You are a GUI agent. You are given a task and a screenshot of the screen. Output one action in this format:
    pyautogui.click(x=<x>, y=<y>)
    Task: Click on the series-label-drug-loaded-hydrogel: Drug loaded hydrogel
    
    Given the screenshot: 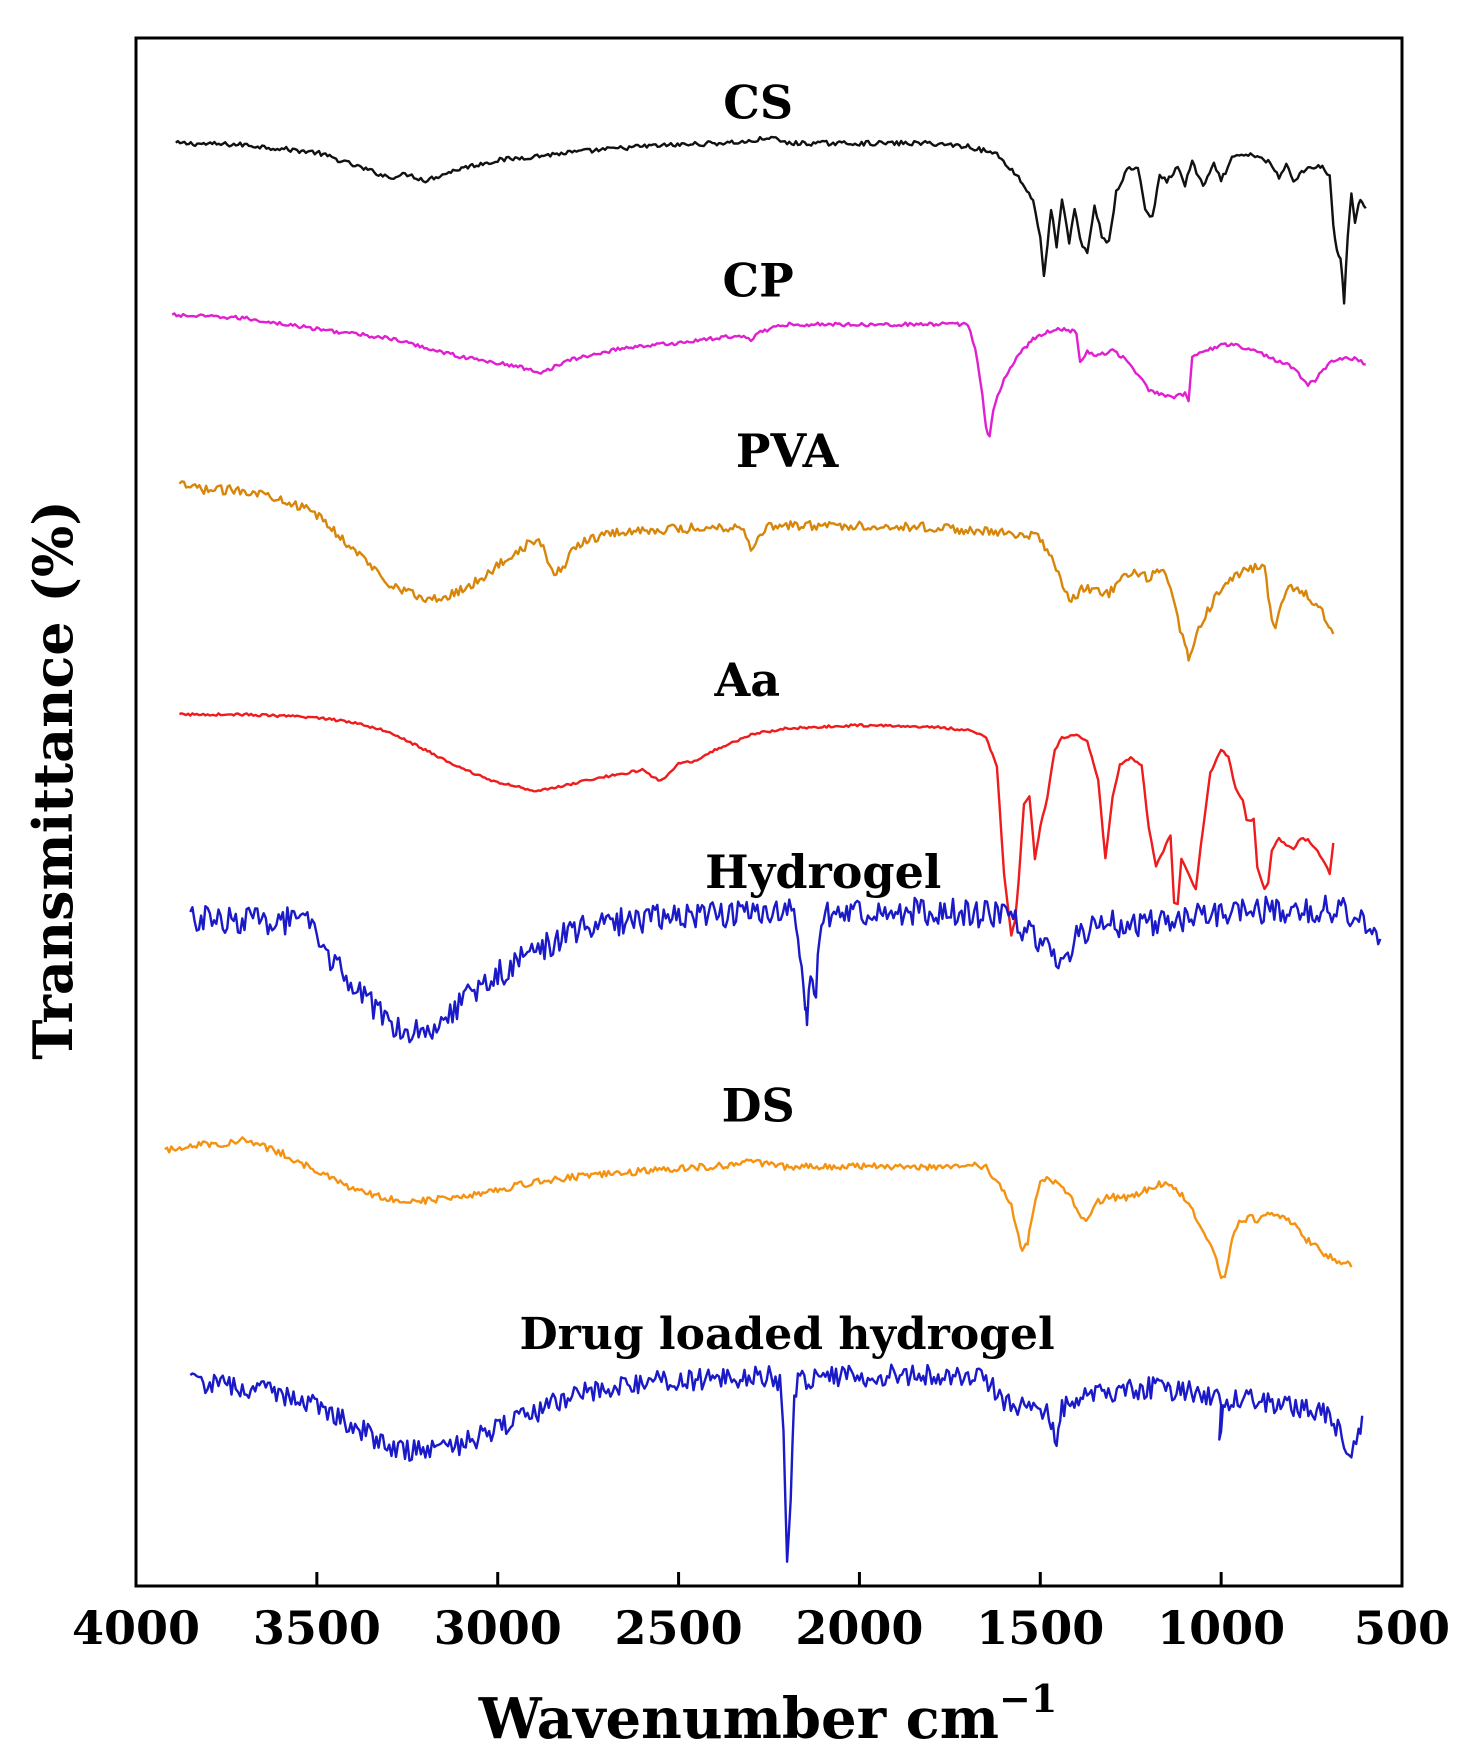 What is the action you would take?
    pyautogui.click(x=787, y=1334)
    